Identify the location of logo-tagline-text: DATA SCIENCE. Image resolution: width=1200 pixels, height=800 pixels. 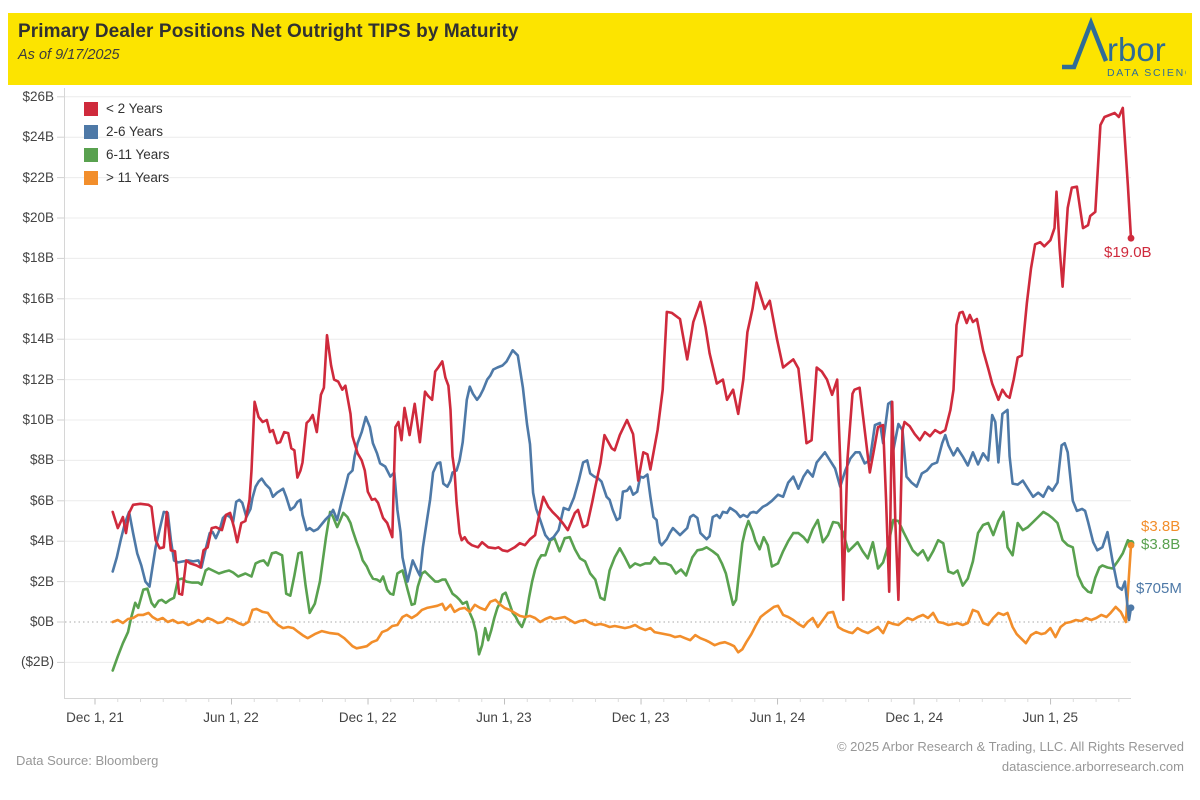
(1146, 73).